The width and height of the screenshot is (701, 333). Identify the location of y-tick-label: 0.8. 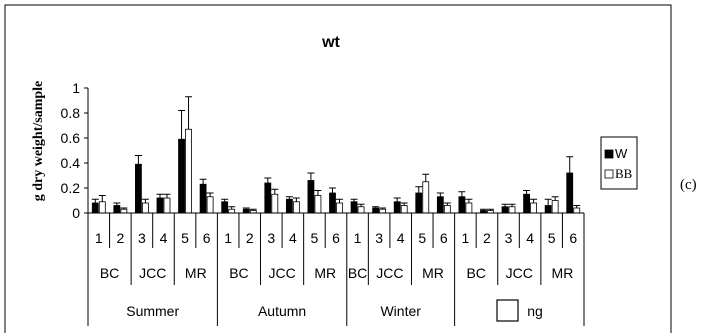
(71, 113).